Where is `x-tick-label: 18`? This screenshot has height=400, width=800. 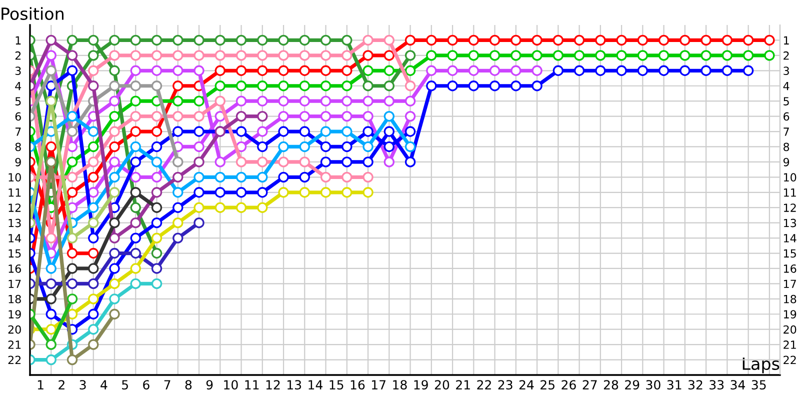 x-tick-label: 18 is located at coordinates (400, 385).